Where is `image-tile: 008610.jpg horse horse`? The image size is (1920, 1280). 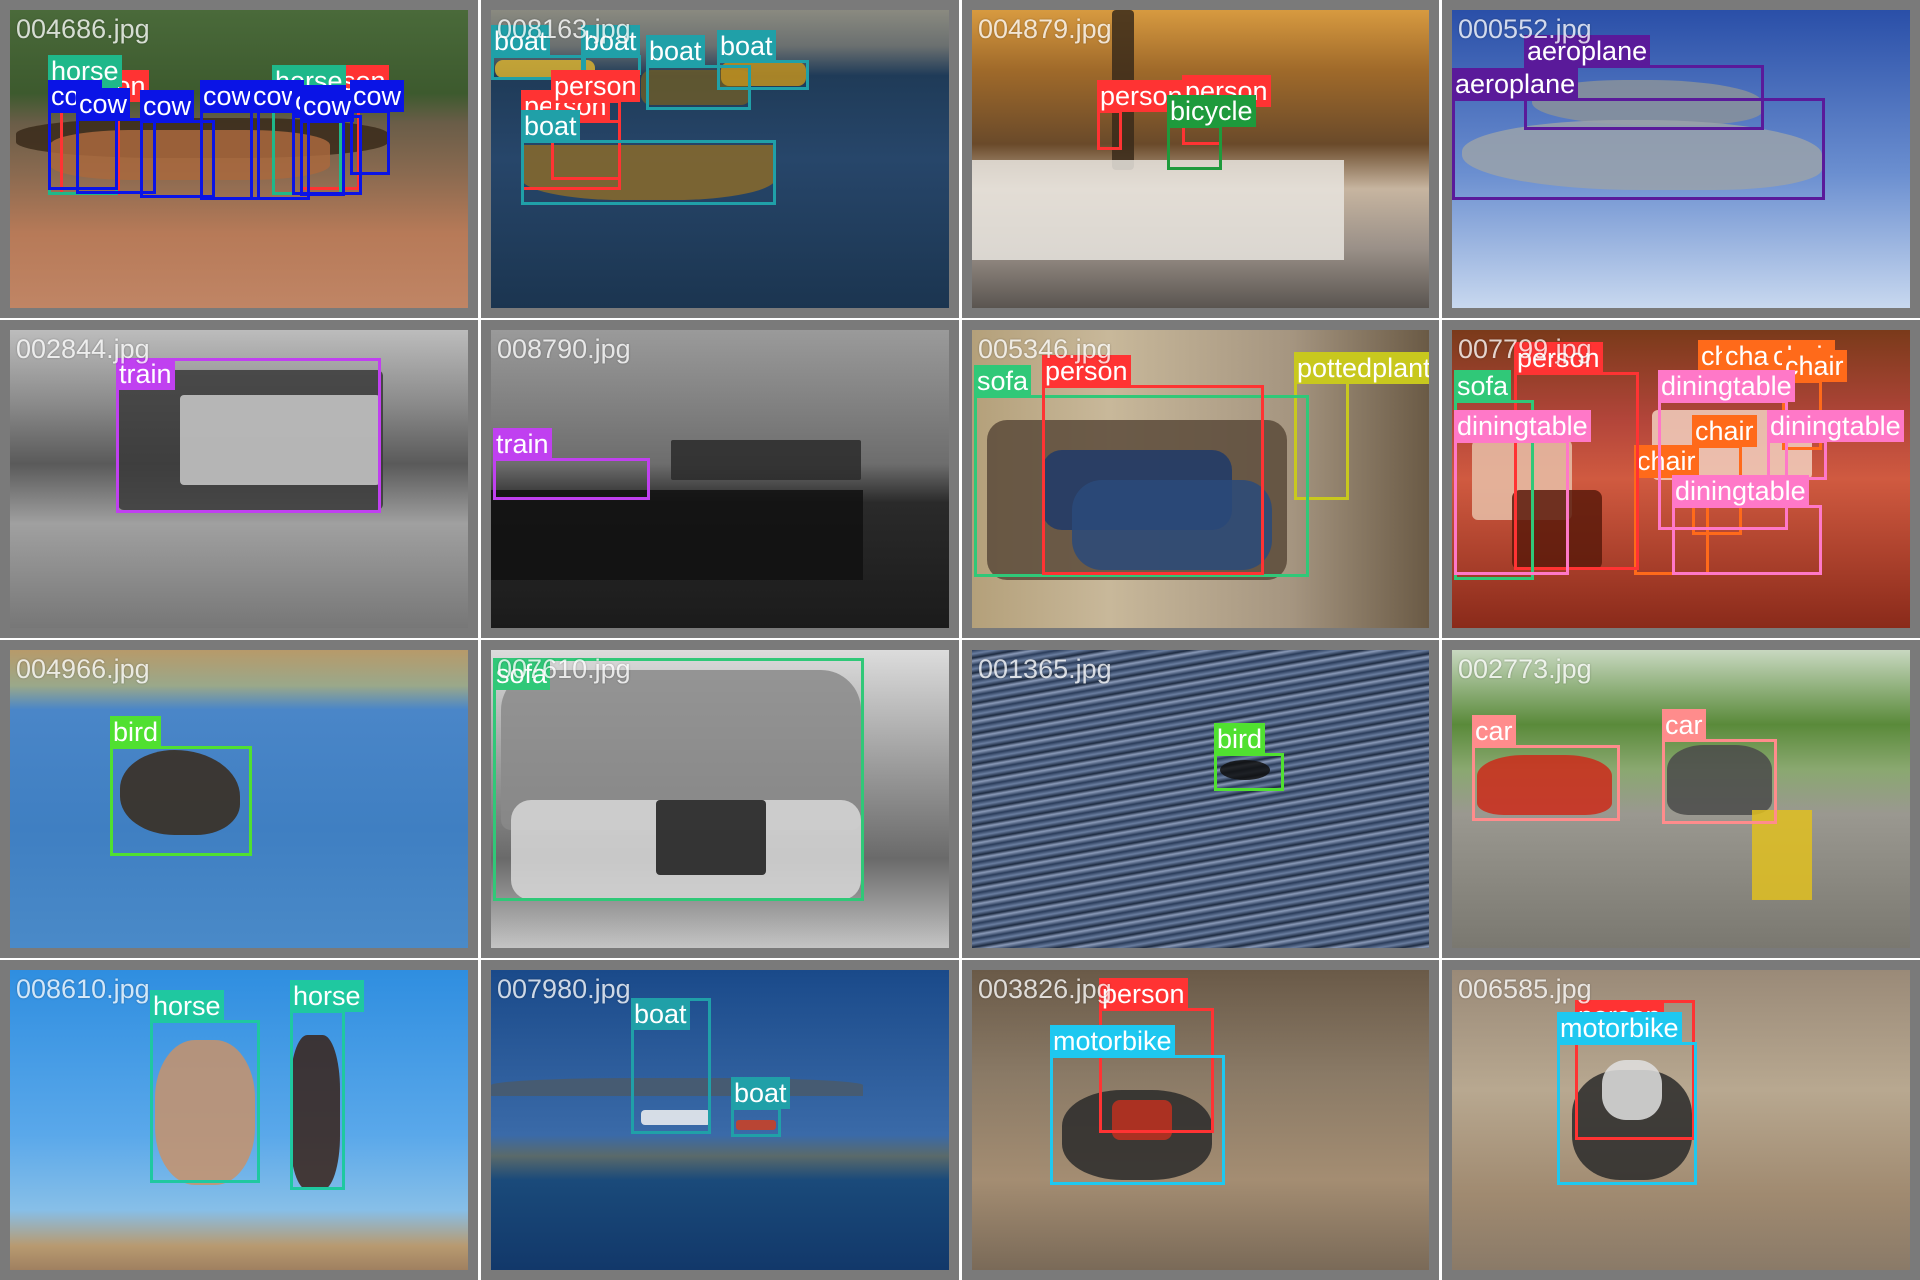
image-tile: 008610.jpg horse horse is located at coordinates (239, 1120).